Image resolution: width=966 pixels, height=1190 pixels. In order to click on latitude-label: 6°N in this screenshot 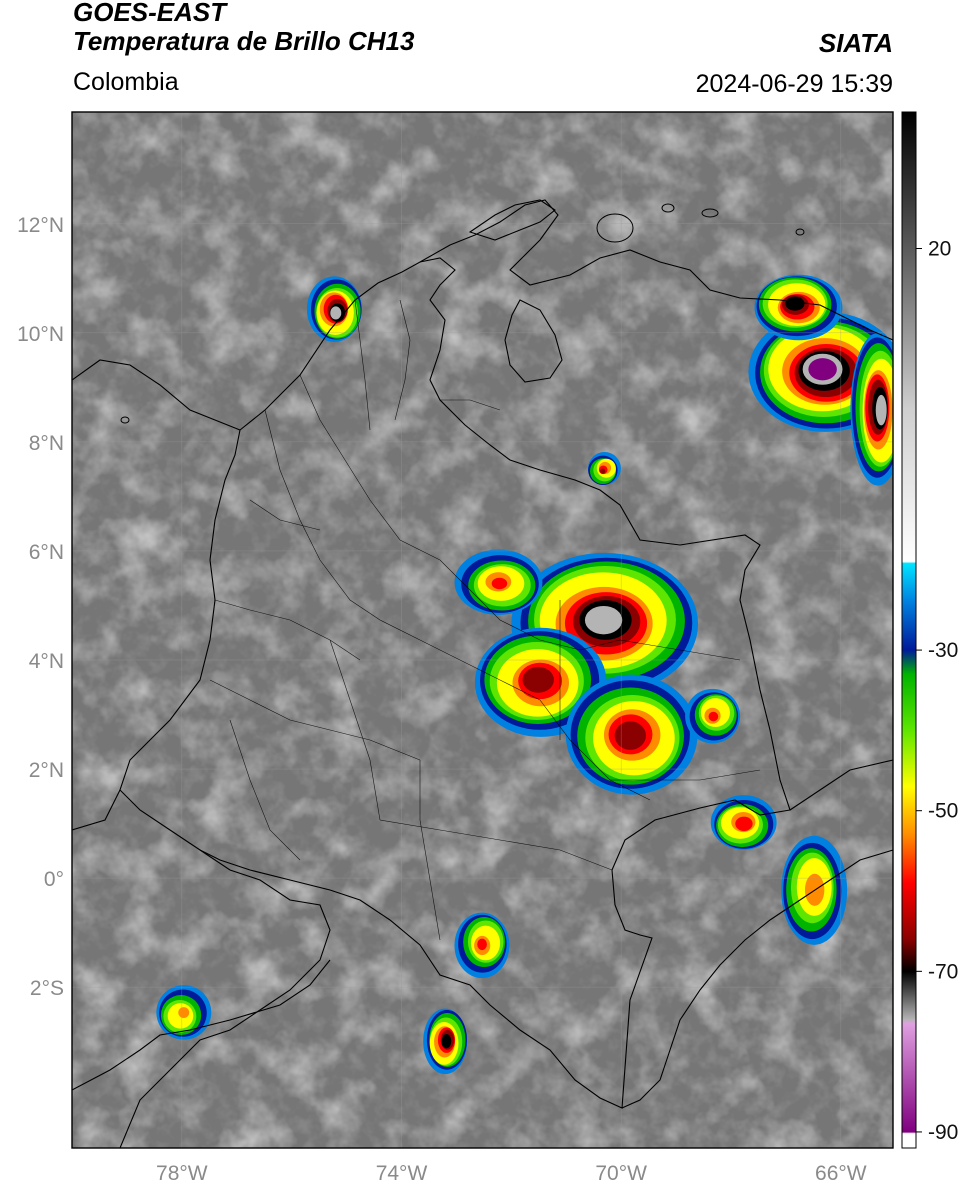, I will do `click(46, 552)`.